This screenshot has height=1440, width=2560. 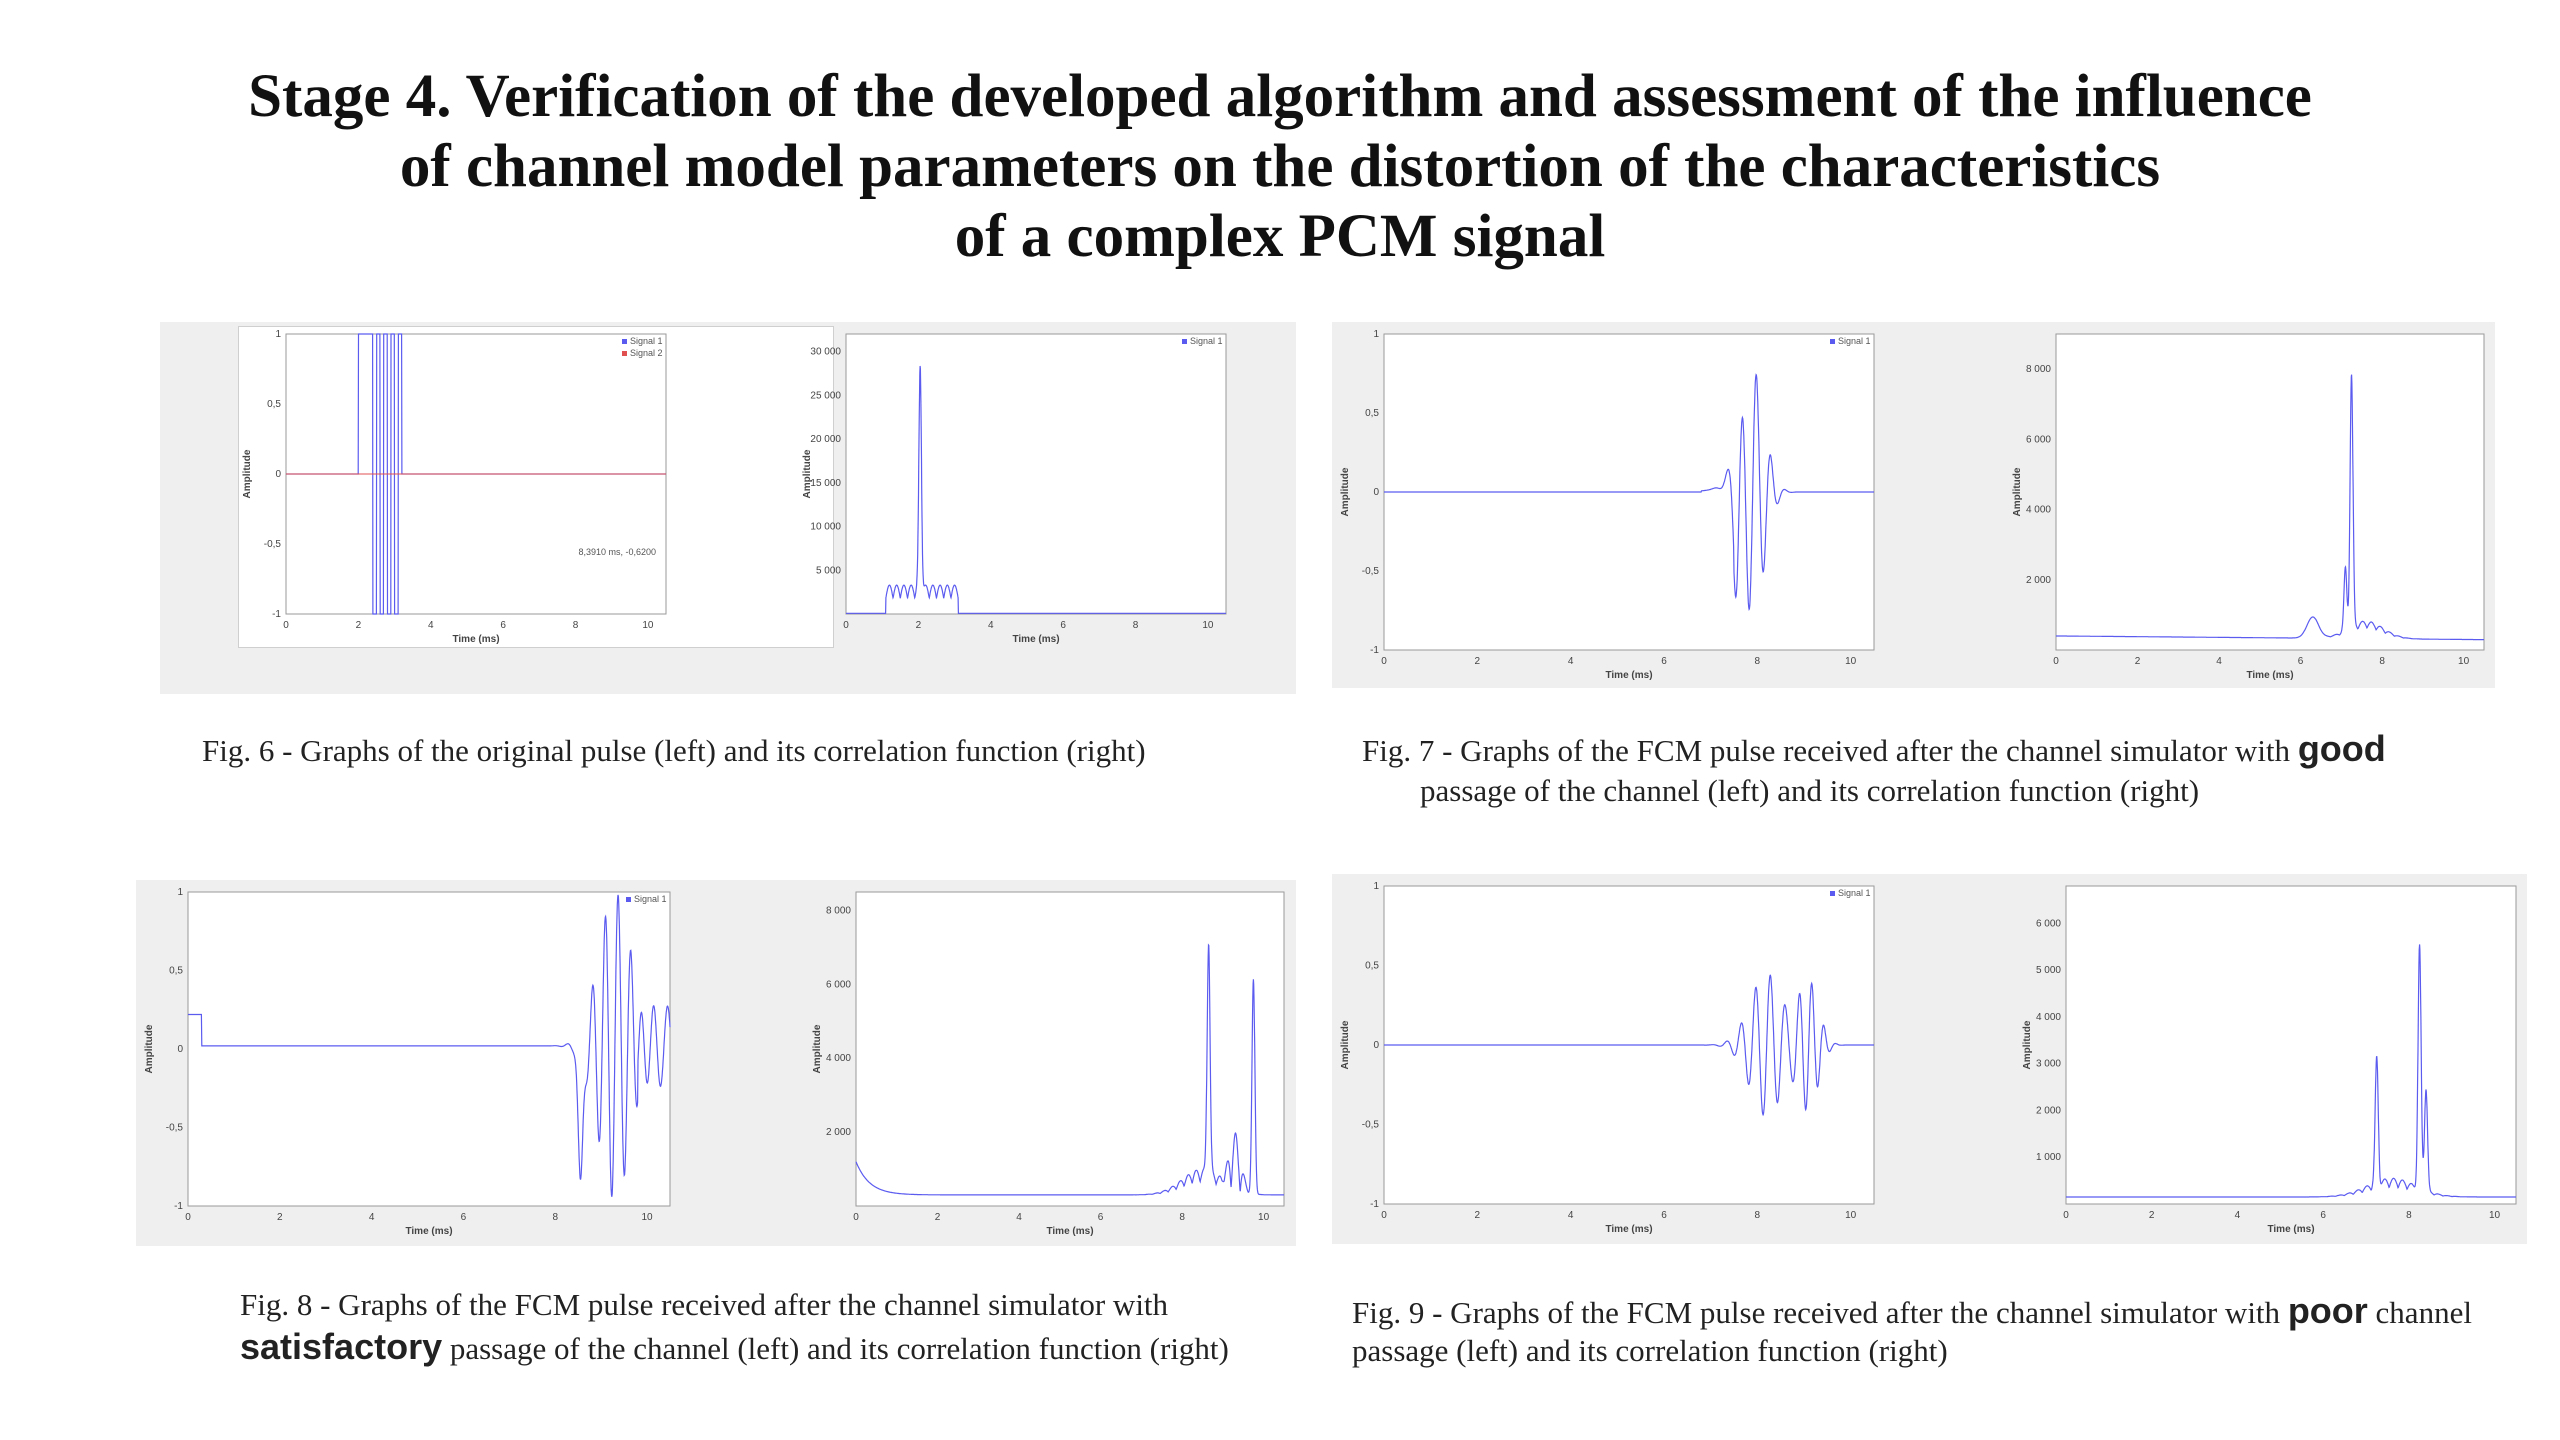 I want to click on fig8-right-plot-area, so click(x=1070, y=1049).